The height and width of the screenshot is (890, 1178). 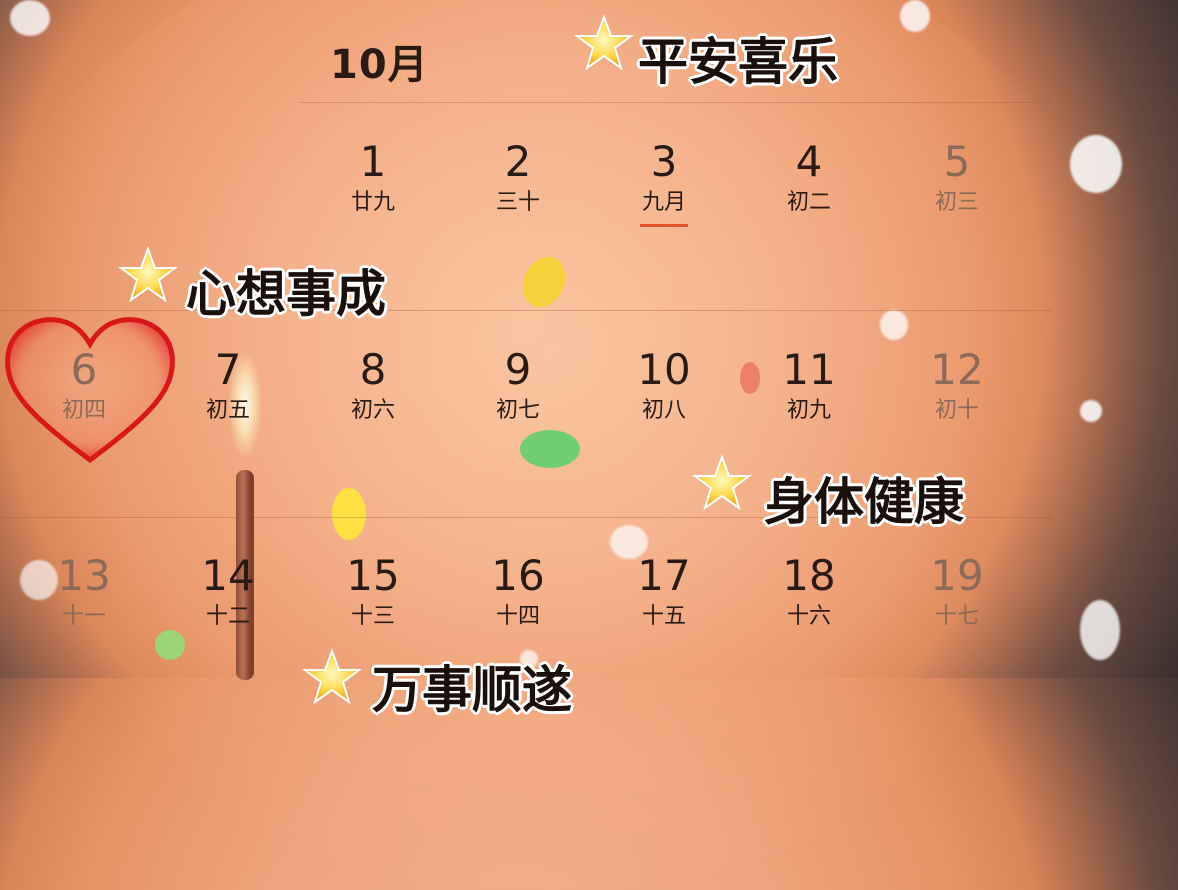 I want to click on lunar-date: 十六, so click(x=808, y=616).